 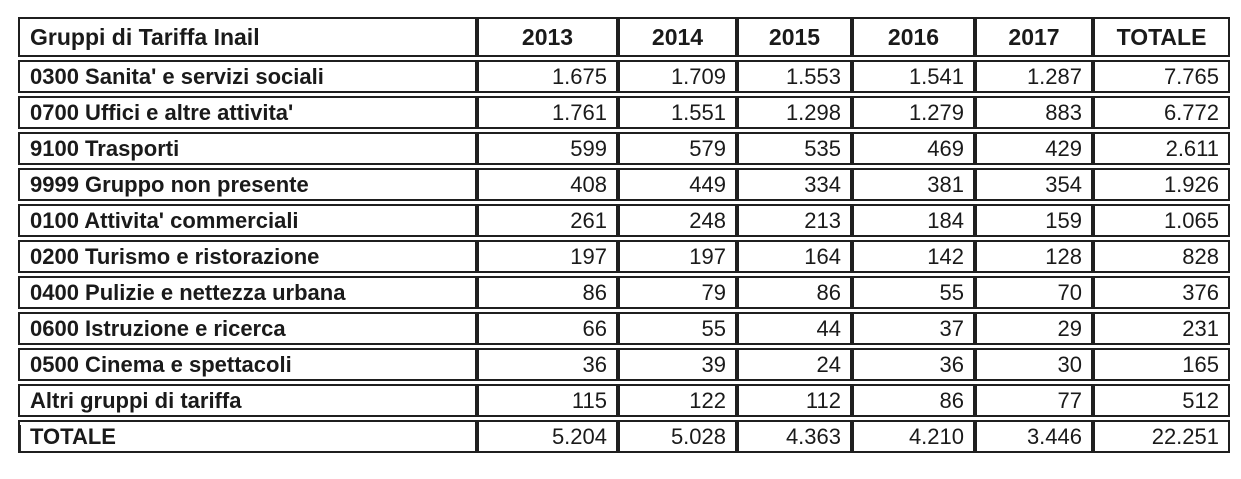 I want to click on value-cell: 381, so click(x=913, y=184).